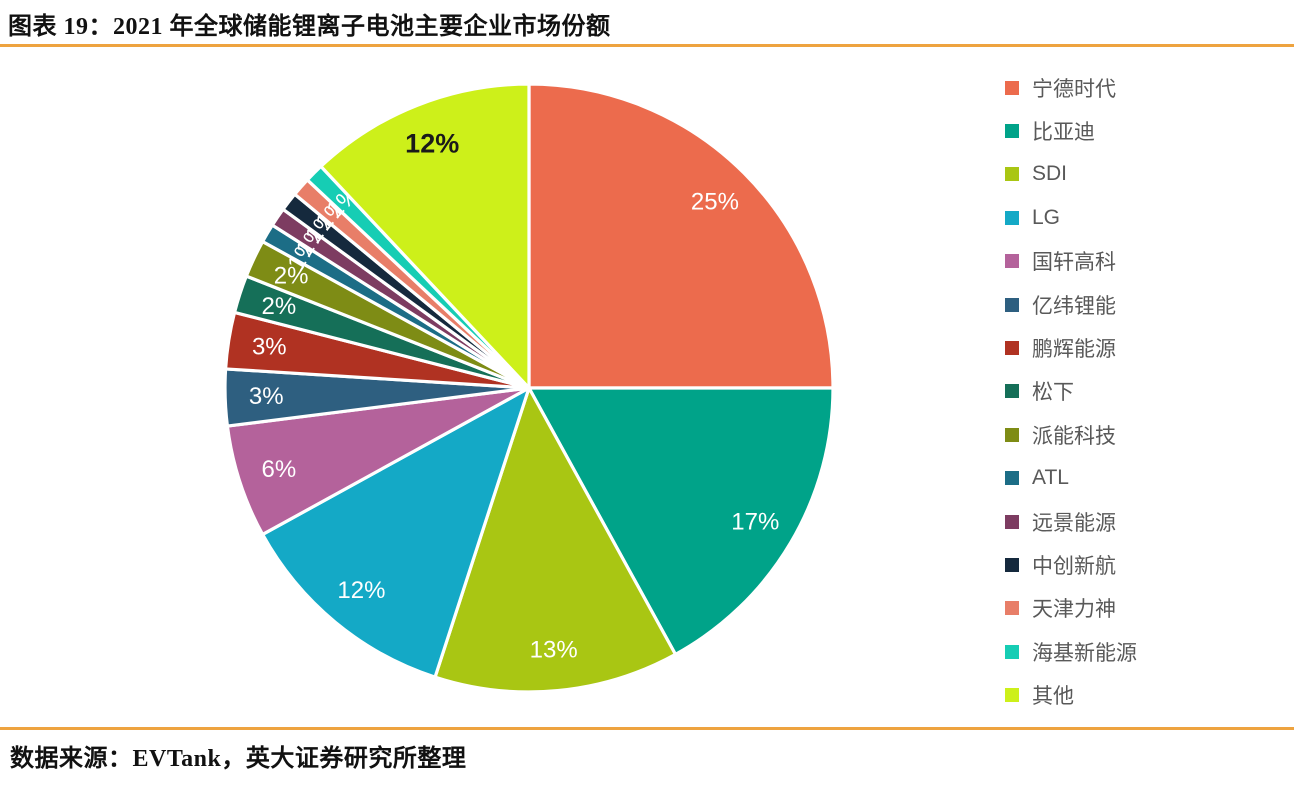  What do you see at coordinates (1074, 306) in the screenshot?
I see `legend-label: 亿纬锂能` at bounding box center [1074, 306].